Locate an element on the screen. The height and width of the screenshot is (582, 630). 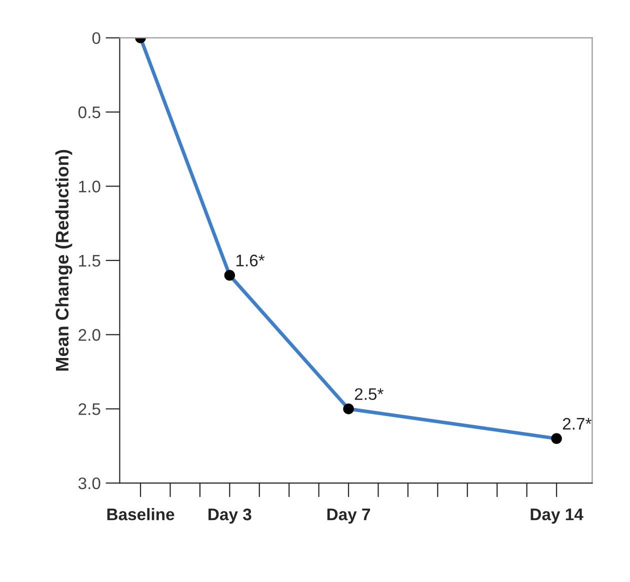
y-tick-label: 1.5 is located at coordinates (89, 261).